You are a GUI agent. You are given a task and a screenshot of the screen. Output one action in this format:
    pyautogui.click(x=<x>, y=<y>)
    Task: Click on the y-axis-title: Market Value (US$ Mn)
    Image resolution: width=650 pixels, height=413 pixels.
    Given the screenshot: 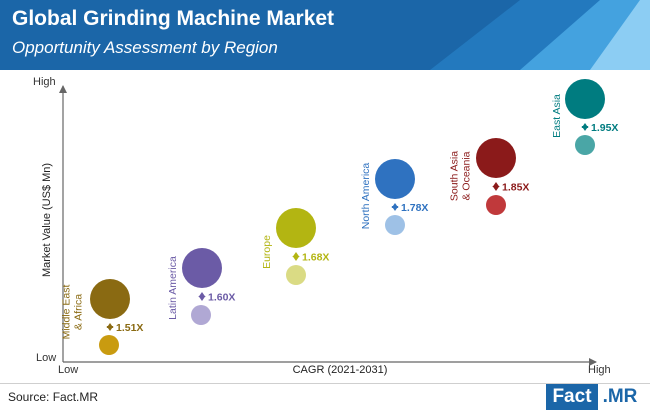 What is the action you would take?
    pyautogui.click(x=47, y=220)
    